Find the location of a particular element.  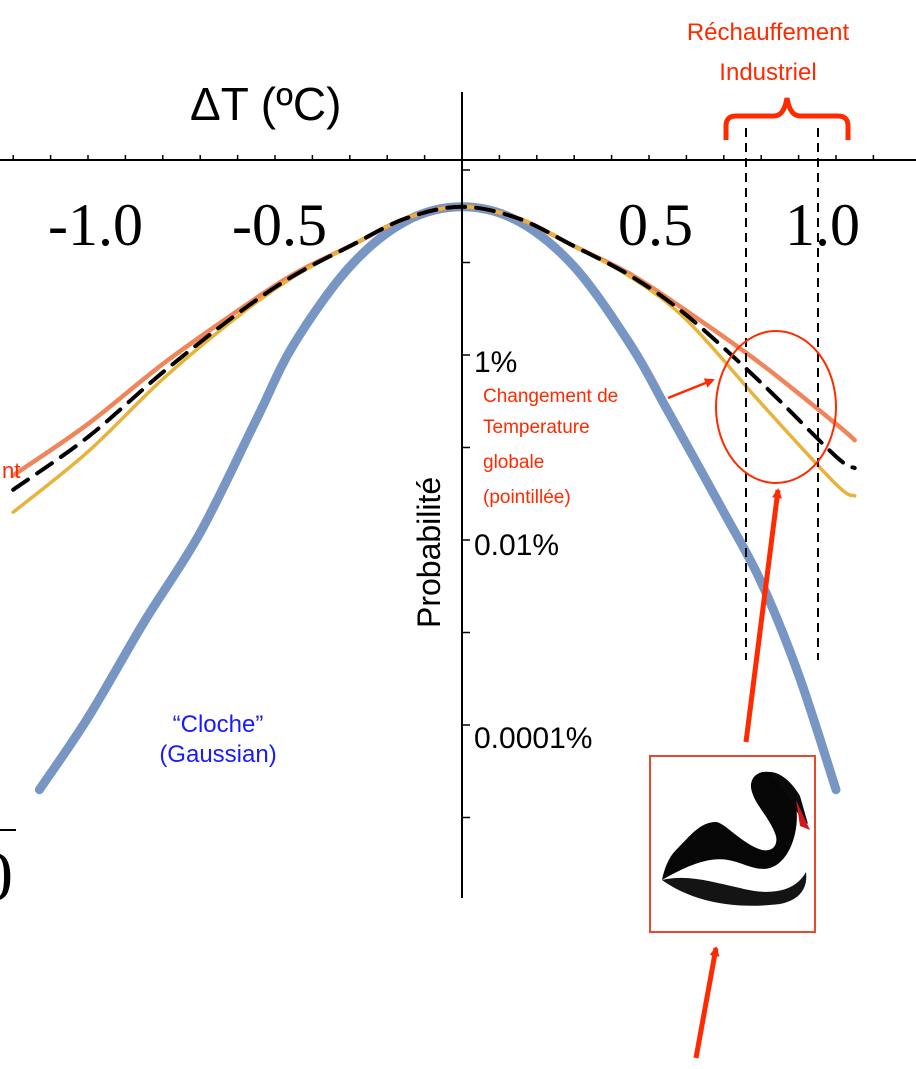

gaussian-label-line2: (Gaussian) is located at coordinates (217, 754).